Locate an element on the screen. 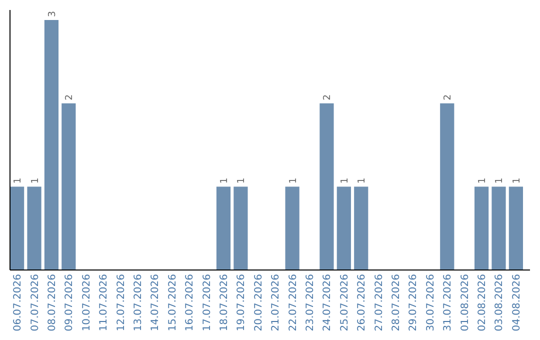 The image size is (540, 340). x-tick-label: 30.07.2026 is located at coordinates (430, 303).